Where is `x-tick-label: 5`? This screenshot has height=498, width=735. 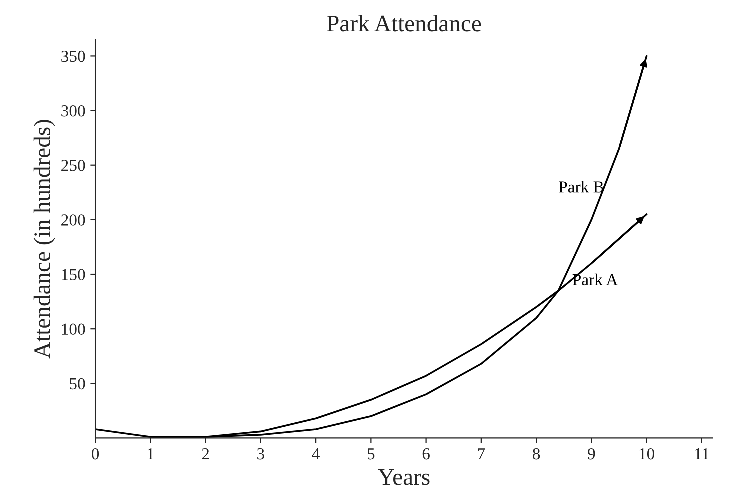
x-tick-label: 5 is located at coordinates (371, 454).